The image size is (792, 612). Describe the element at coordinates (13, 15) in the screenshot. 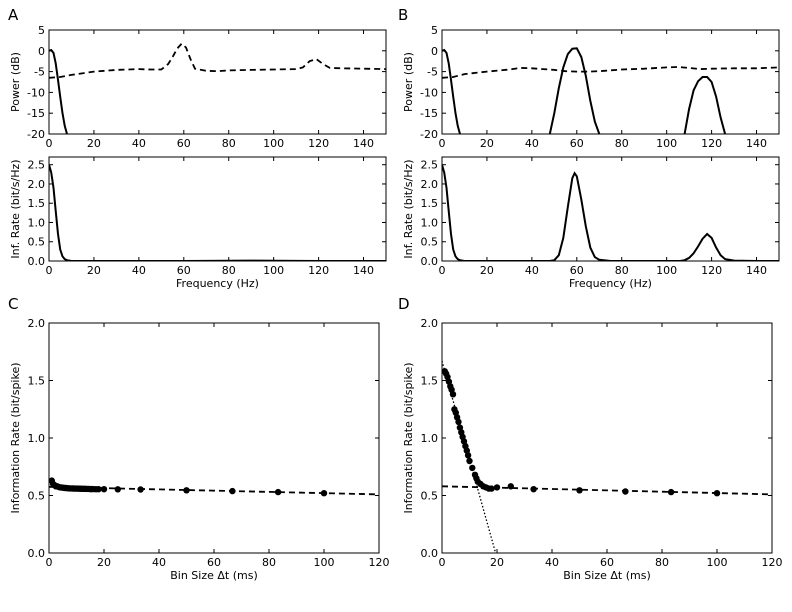

I see `panel-letter-a: A` at that location.